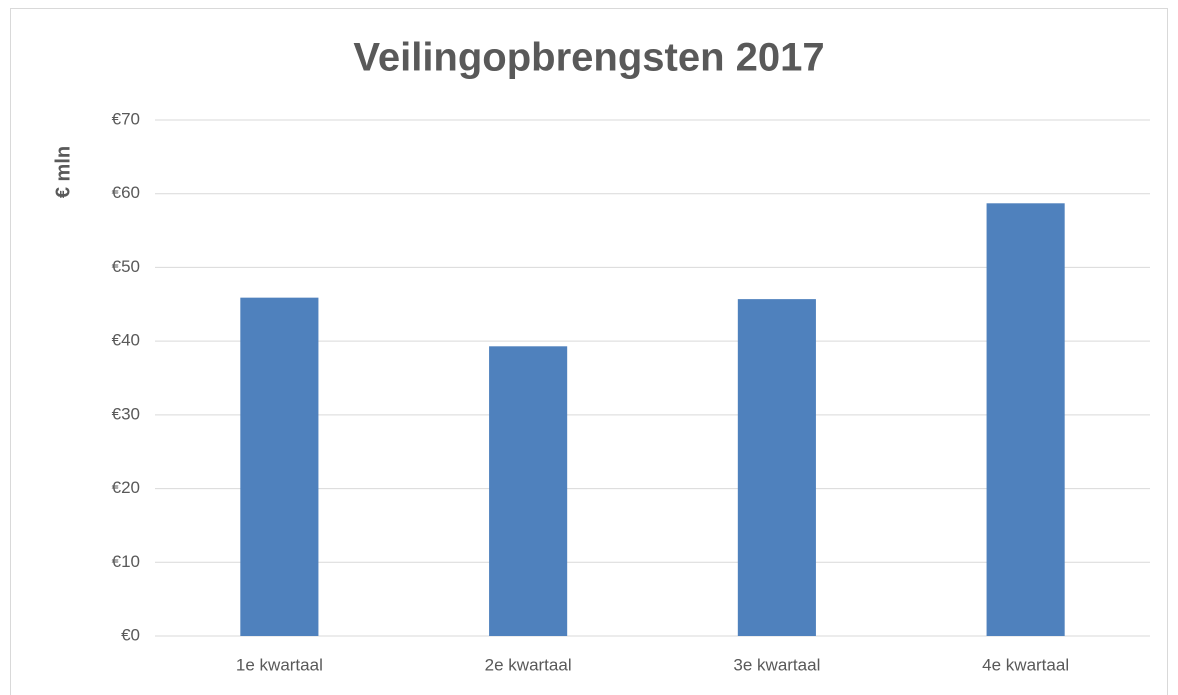 The image size is (1178, 695). Describe the element at coordinates (528, 664) in the screenshot. I see `x-tick-label: 2e kwartaal` at that location.